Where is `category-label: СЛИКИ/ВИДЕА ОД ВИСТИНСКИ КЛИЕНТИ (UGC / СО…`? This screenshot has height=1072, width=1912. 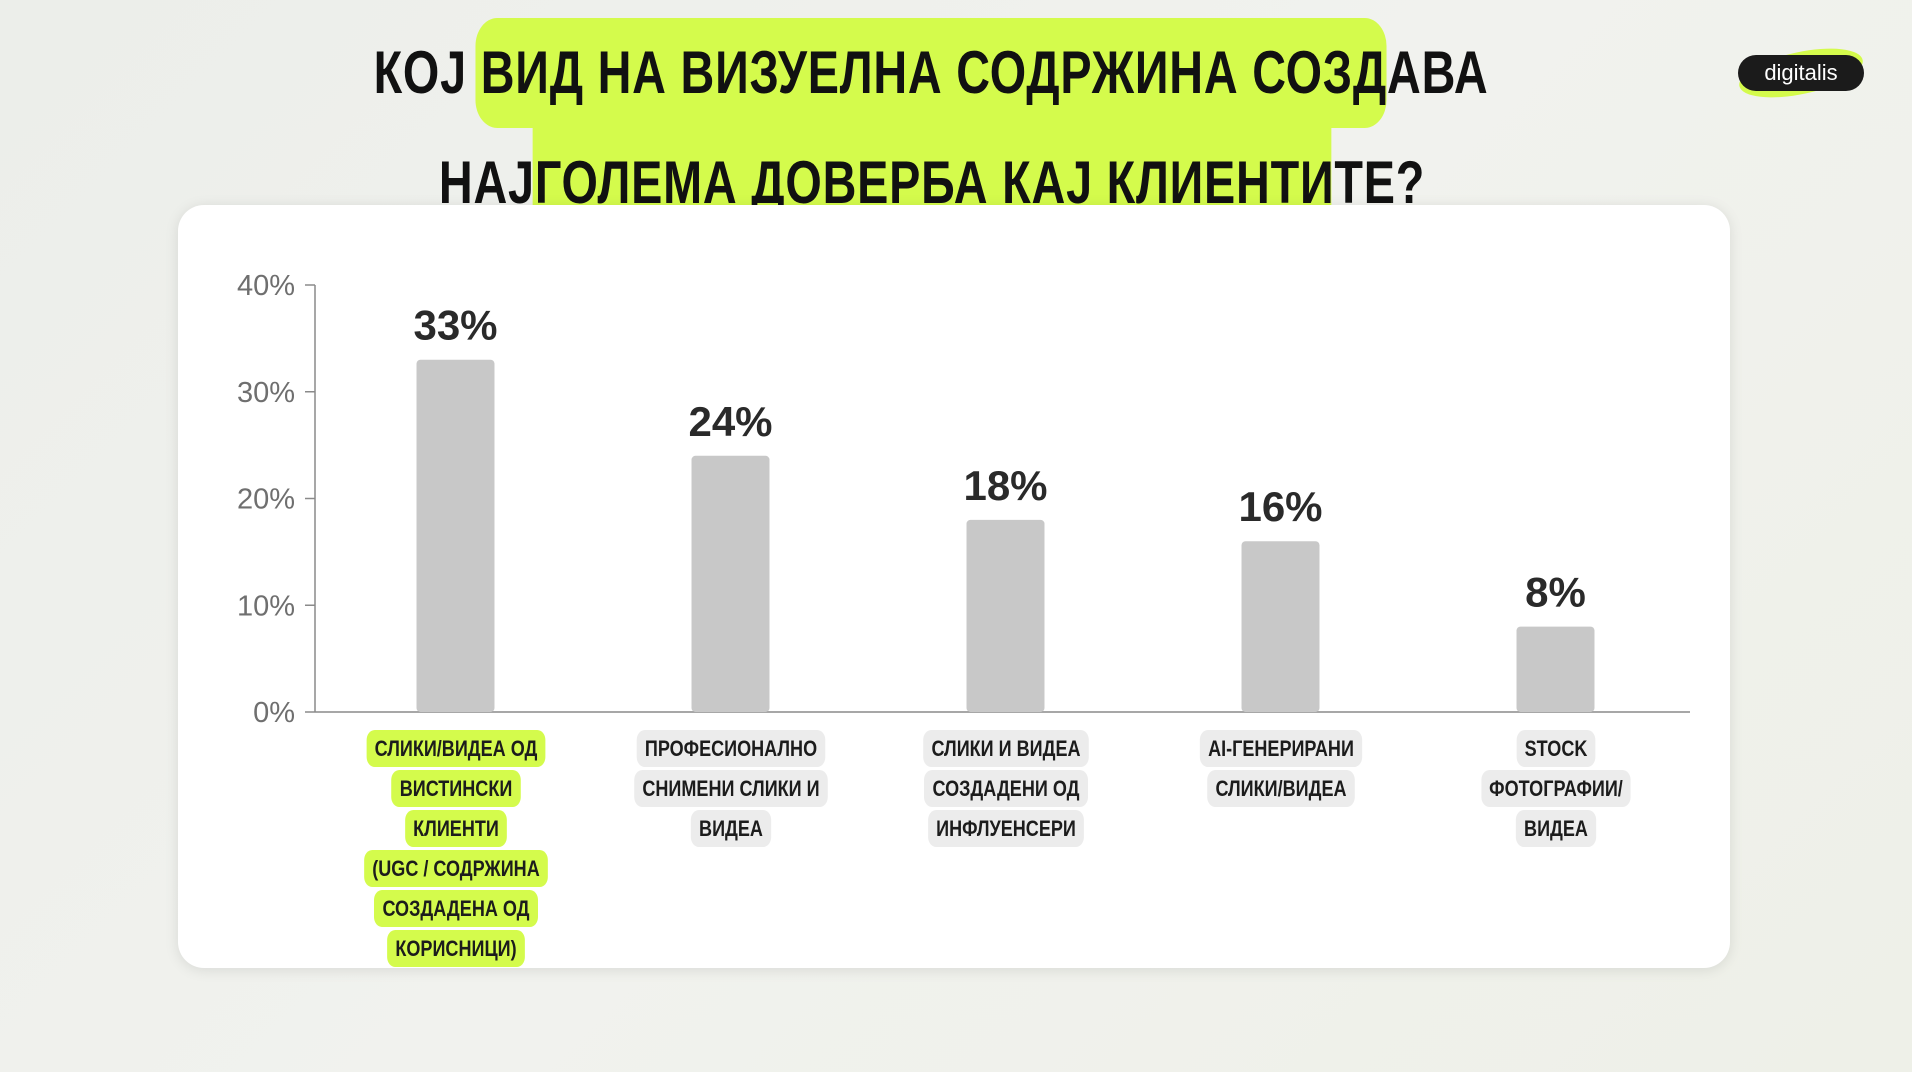 category-label: СЛИКИ/ВИДЕА ОД ВИСТИНСКИ КЛИЕНТИ (UGC / СО… is located at coordinates (455, 849).